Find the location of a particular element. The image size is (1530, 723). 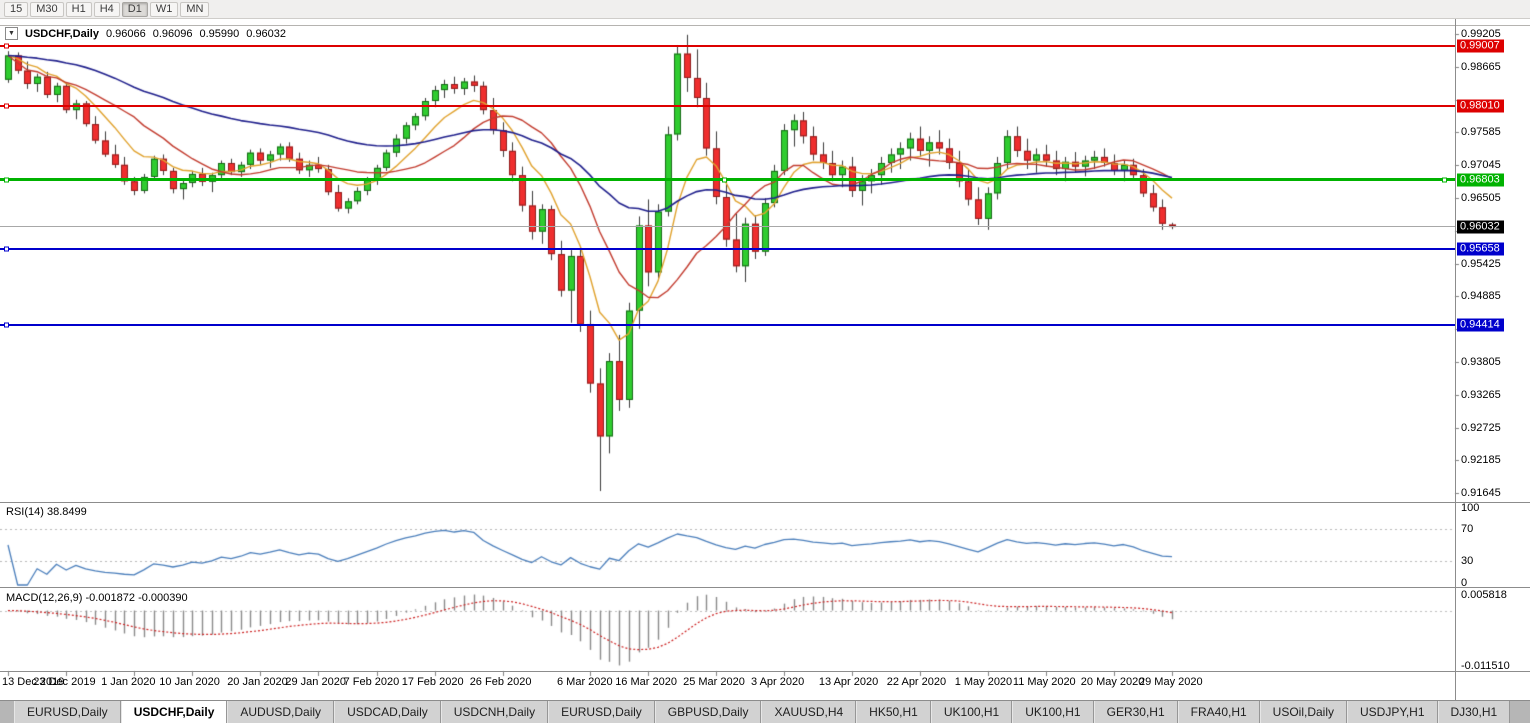

date-label-13-Dec-2019: 13 Dec 2019 is located at coordinates (33, 682).